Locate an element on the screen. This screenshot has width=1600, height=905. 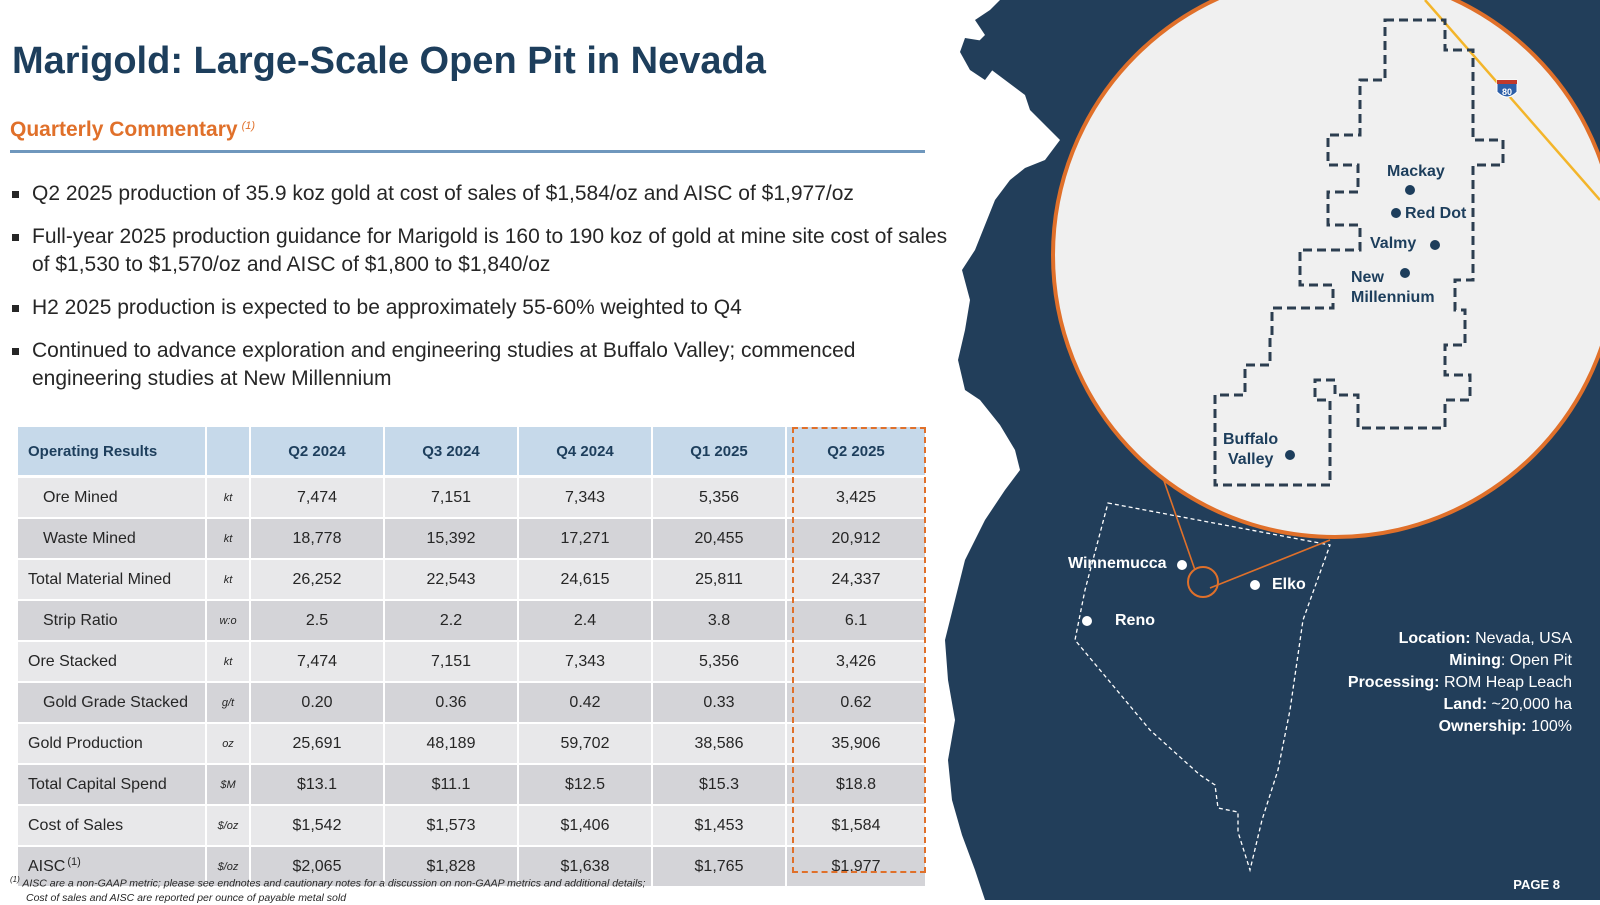
site-label-millennium: Millennium is located at coordinates (1393, 297).